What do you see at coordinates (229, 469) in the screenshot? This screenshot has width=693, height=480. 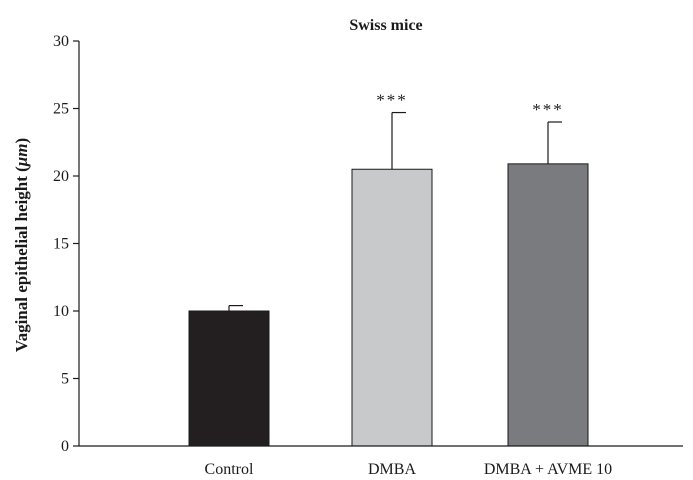 I see `x-category-label: Control` at bounding box center [229, 469].